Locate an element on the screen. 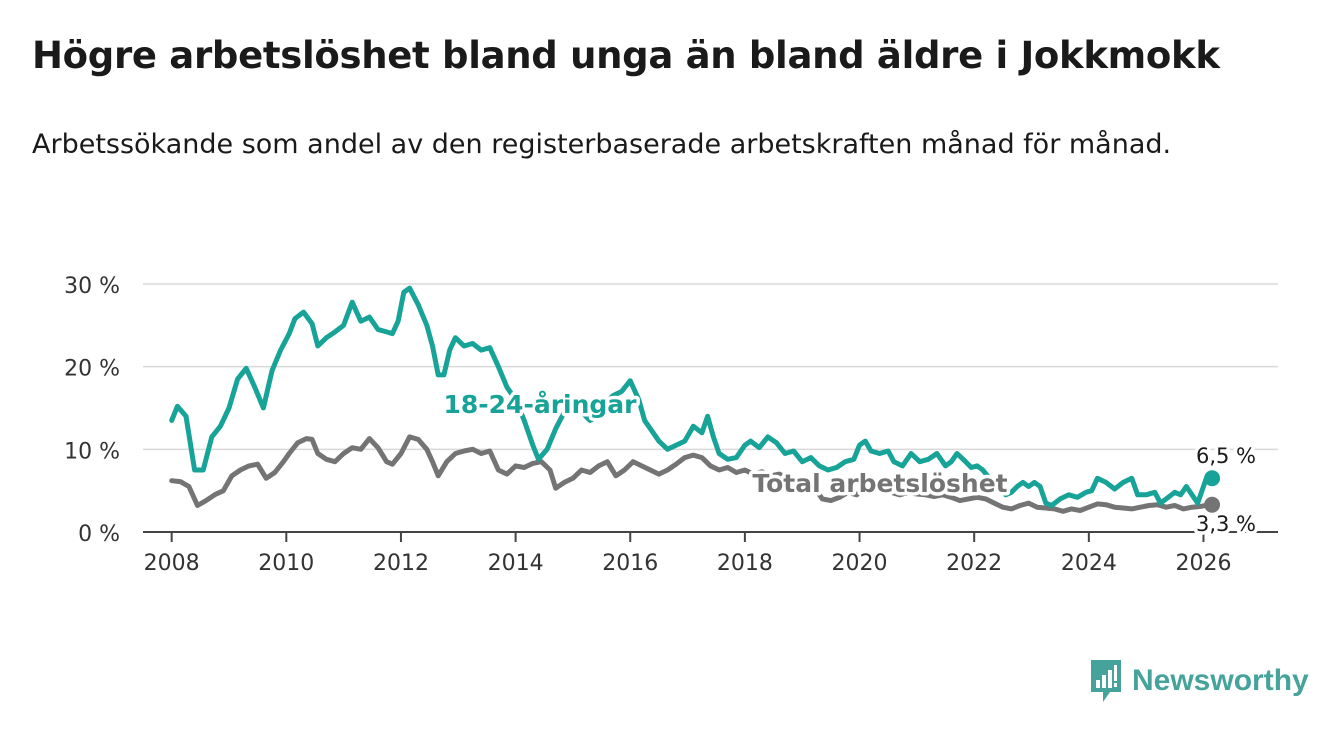 Image resolution: width=1340 pixels, height=734 pixels. end-point-total is located at coordinates (1212, 504).